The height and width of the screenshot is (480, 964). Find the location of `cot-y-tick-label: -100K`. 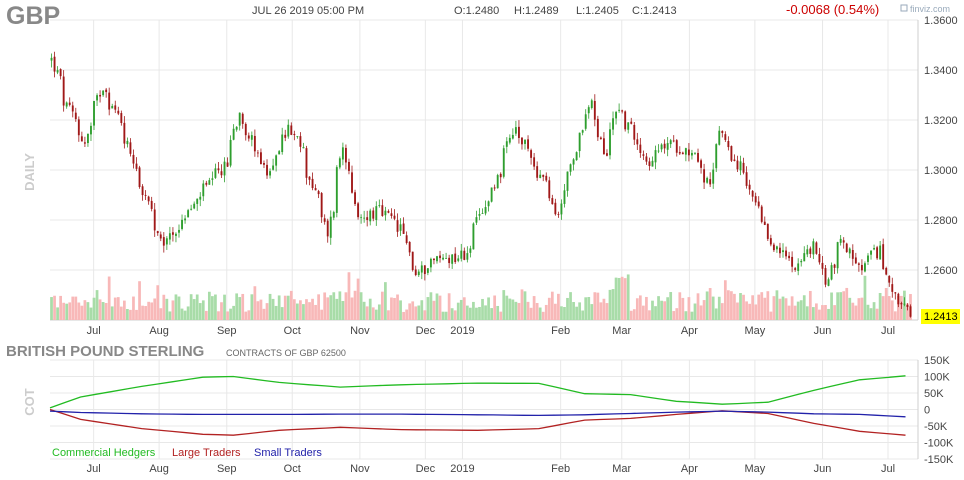

cot-y-tick-label: -100K is located at coordinates (939, 444).